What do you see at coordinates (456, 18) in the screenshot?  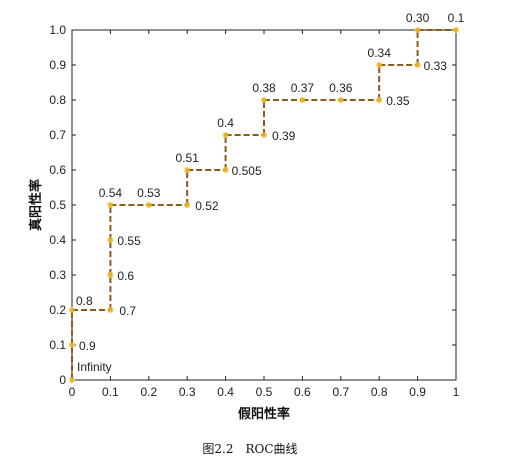 I see `threshold-label: 0.1` at bounding box center [456, 18].